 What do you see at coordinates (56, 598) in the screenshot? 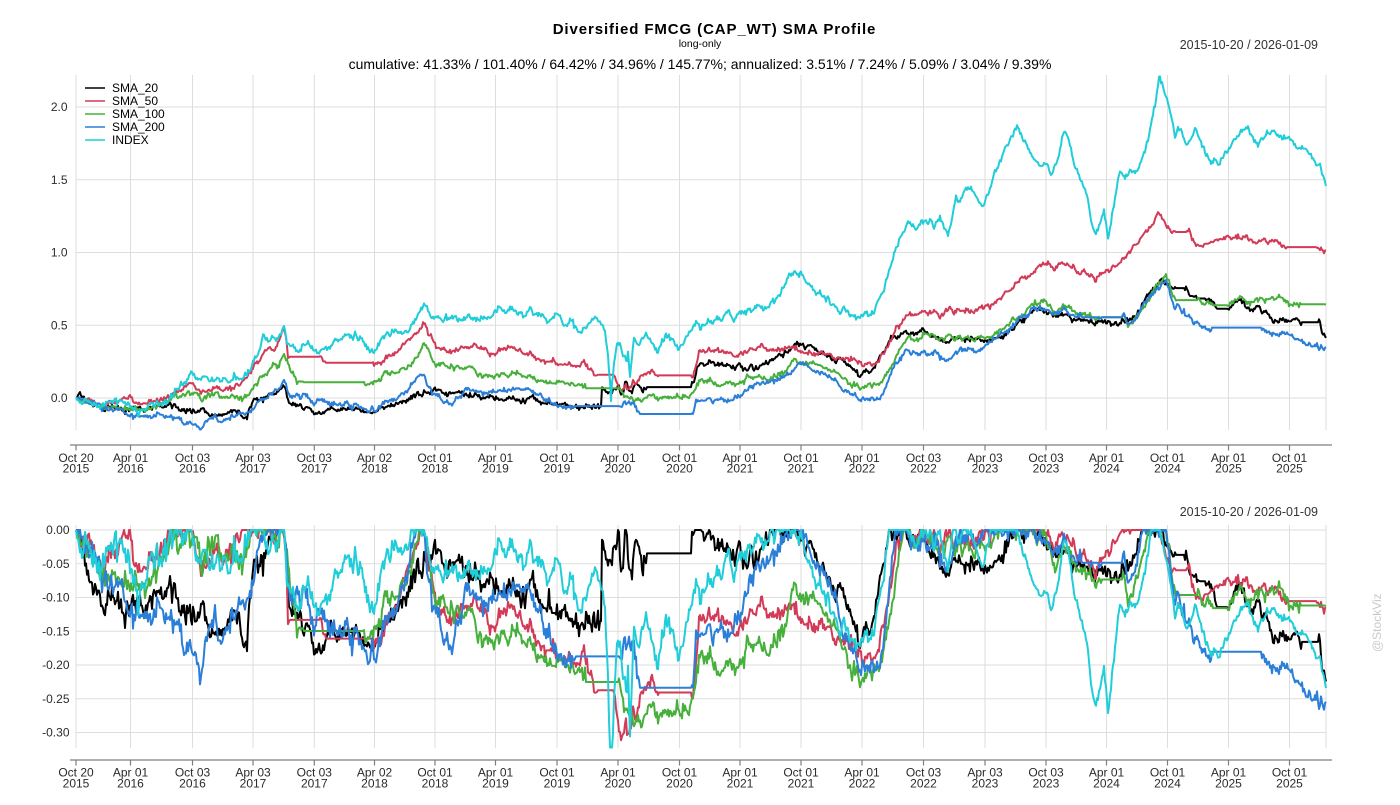
I see `svg-text: -0.10` at bounding box center [56, 598].